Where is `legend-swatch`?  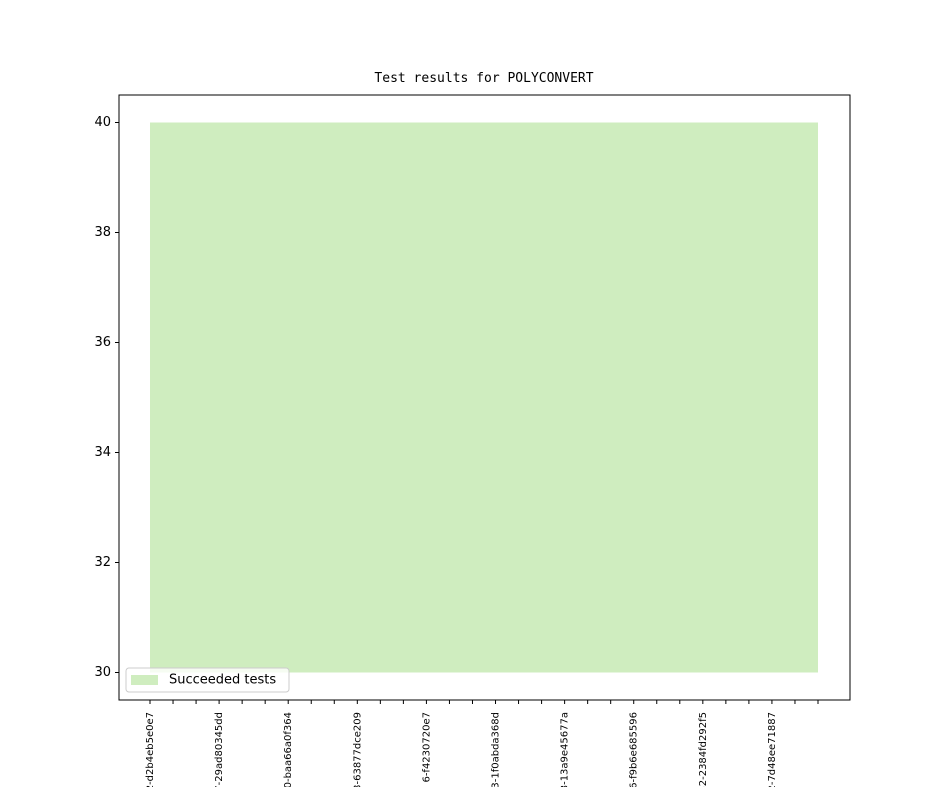
legend-swatch is located at coordinates (144, 680).